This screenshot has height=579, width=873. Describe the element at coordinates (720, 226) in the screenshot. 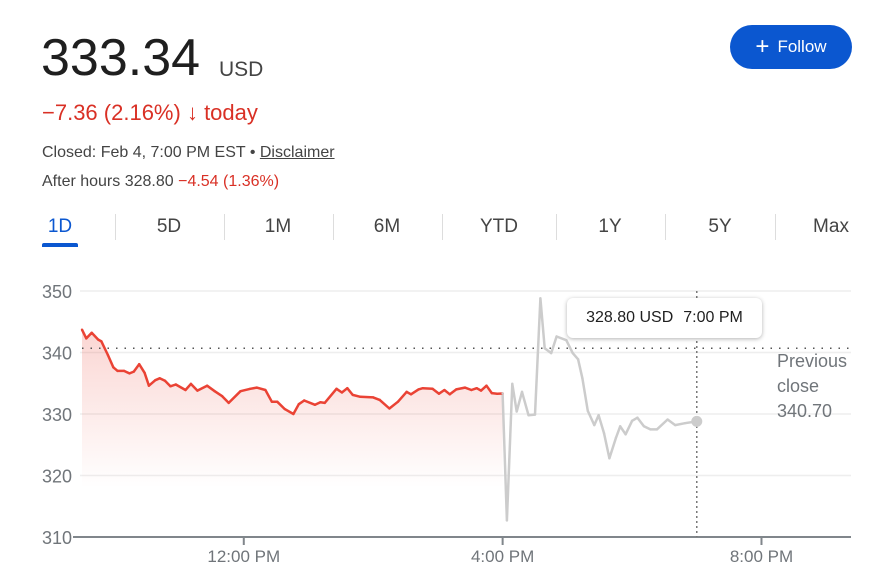

I see `tab-5y: 5Y` at that location.